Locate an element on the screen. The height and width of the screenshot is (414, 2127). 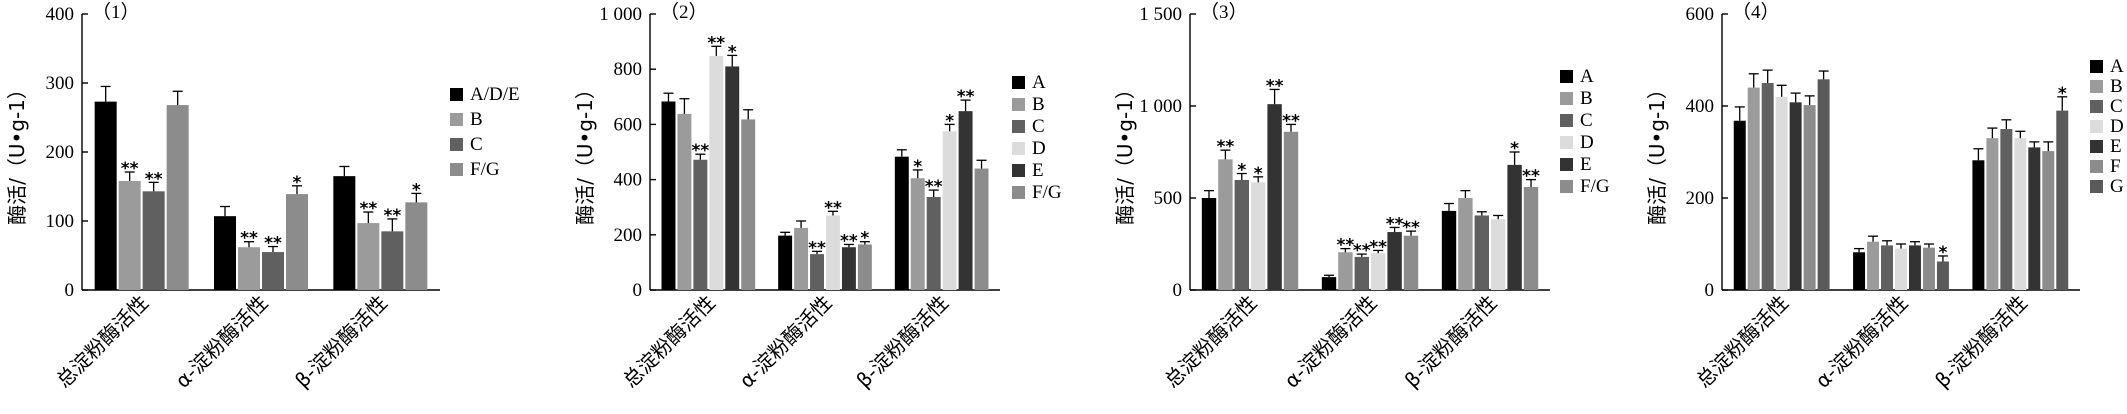
legend-label: F is located at coordinates (2115, 166).